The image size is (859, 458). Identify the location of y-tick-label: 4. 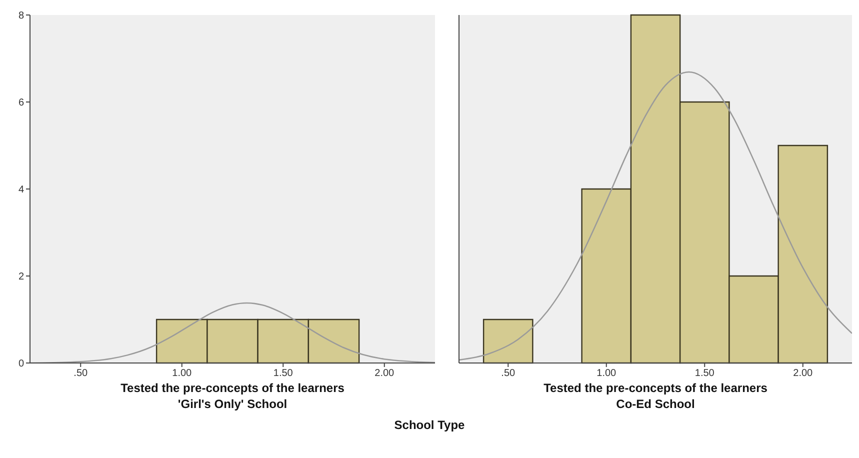
(21, 190).